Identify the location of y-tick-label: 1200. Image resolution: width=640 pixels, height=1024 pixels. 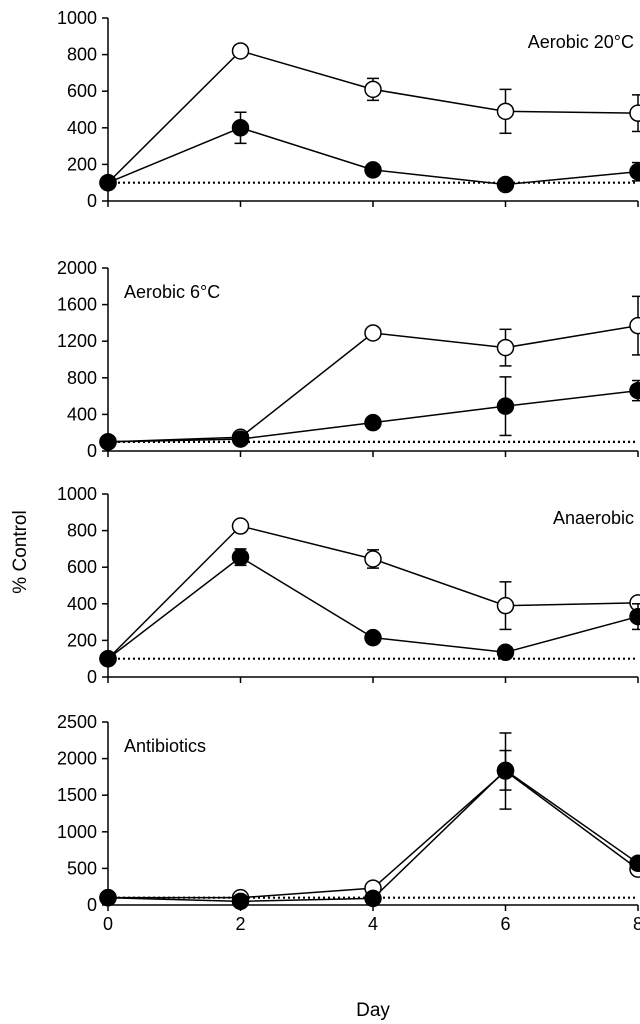
(77, 341).